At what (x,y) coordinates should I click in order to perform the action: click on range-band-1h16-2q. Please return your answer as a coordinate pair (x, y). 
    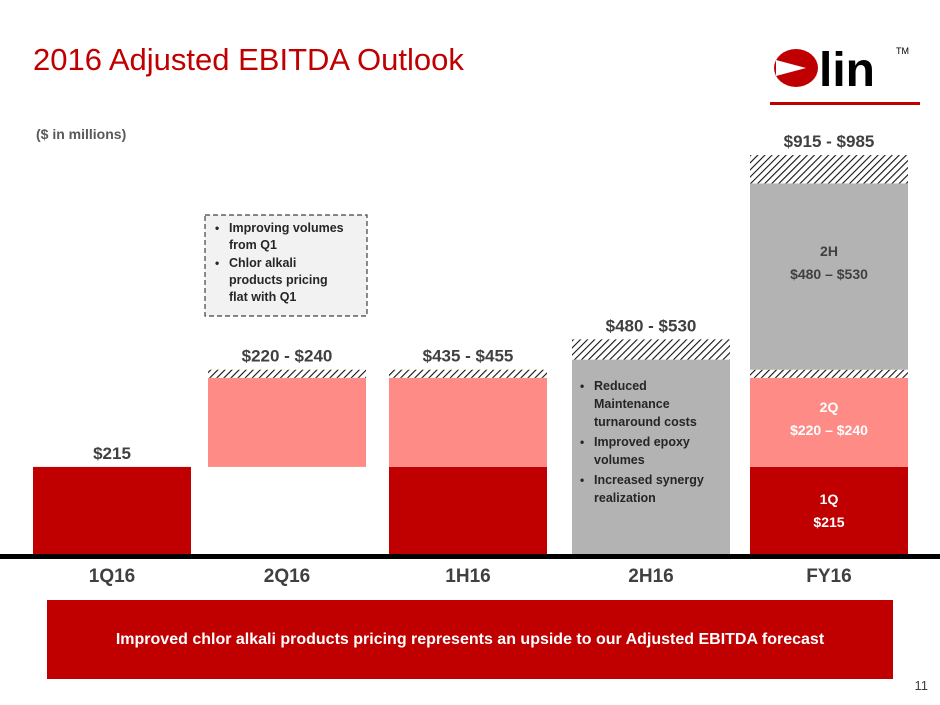
    Looking at the image, I should click on (468, 373).